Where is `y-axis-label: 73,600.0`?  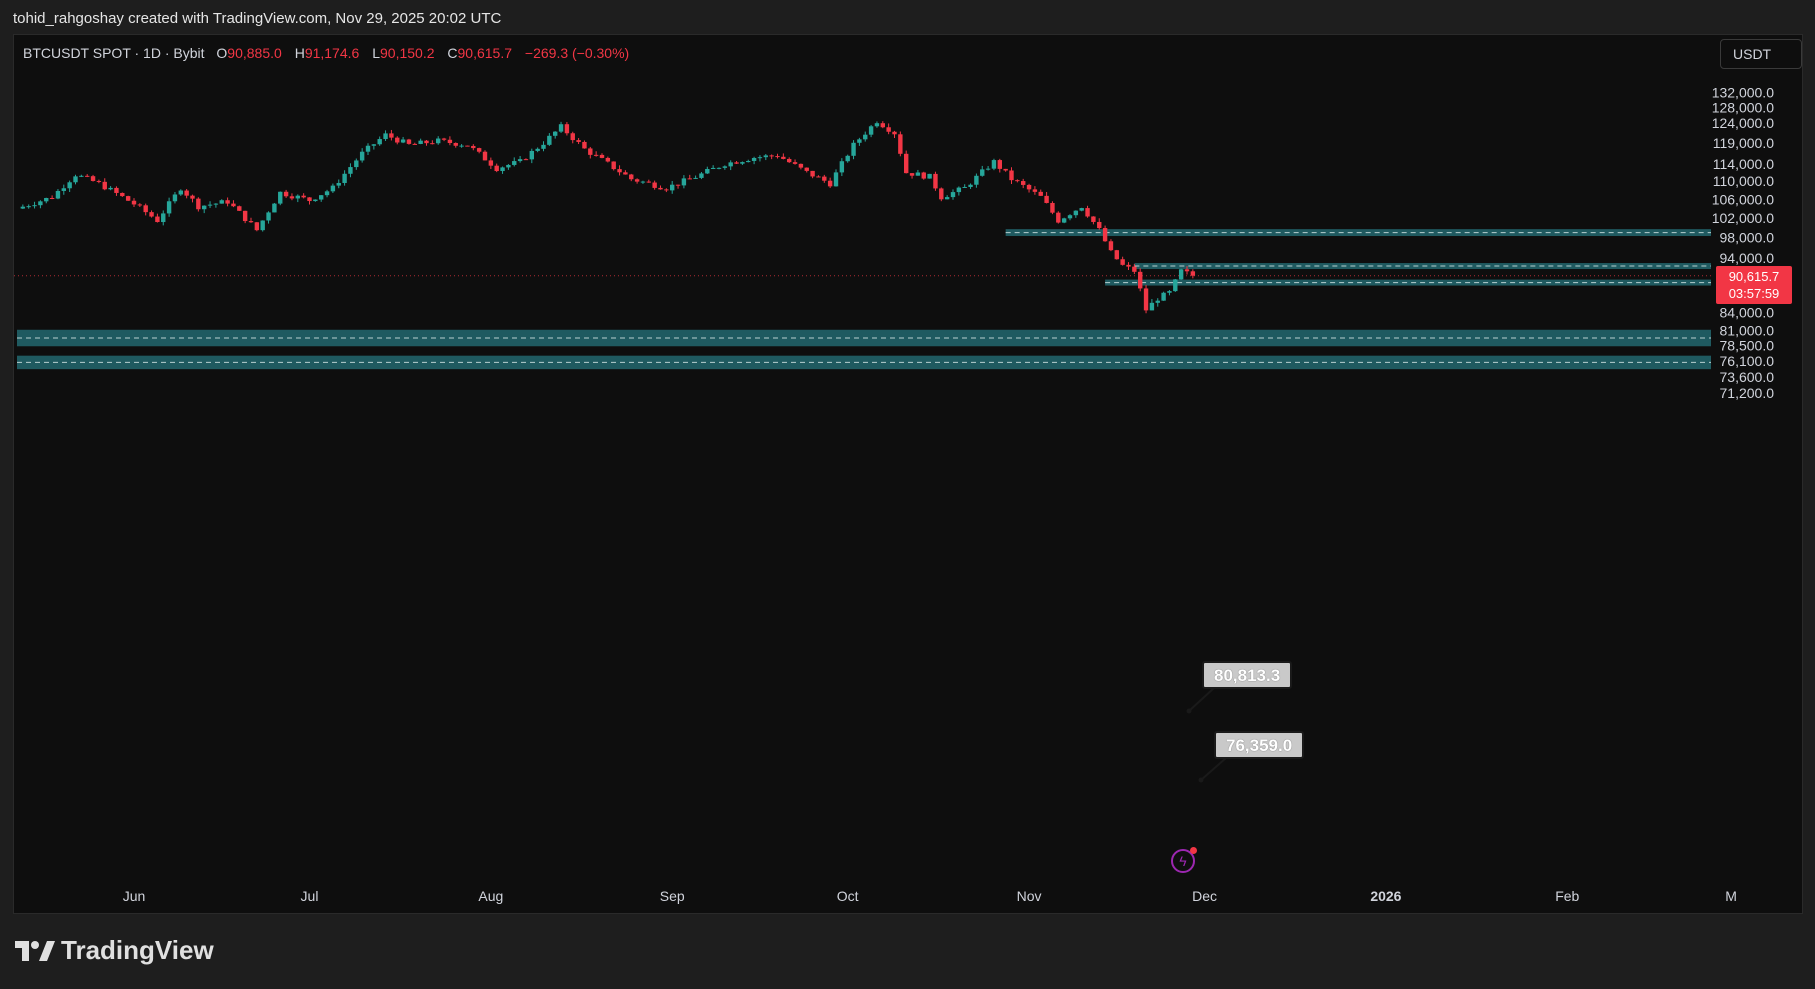 y-axis-label: 73,600.0 is located at coordinates (1747, 377).